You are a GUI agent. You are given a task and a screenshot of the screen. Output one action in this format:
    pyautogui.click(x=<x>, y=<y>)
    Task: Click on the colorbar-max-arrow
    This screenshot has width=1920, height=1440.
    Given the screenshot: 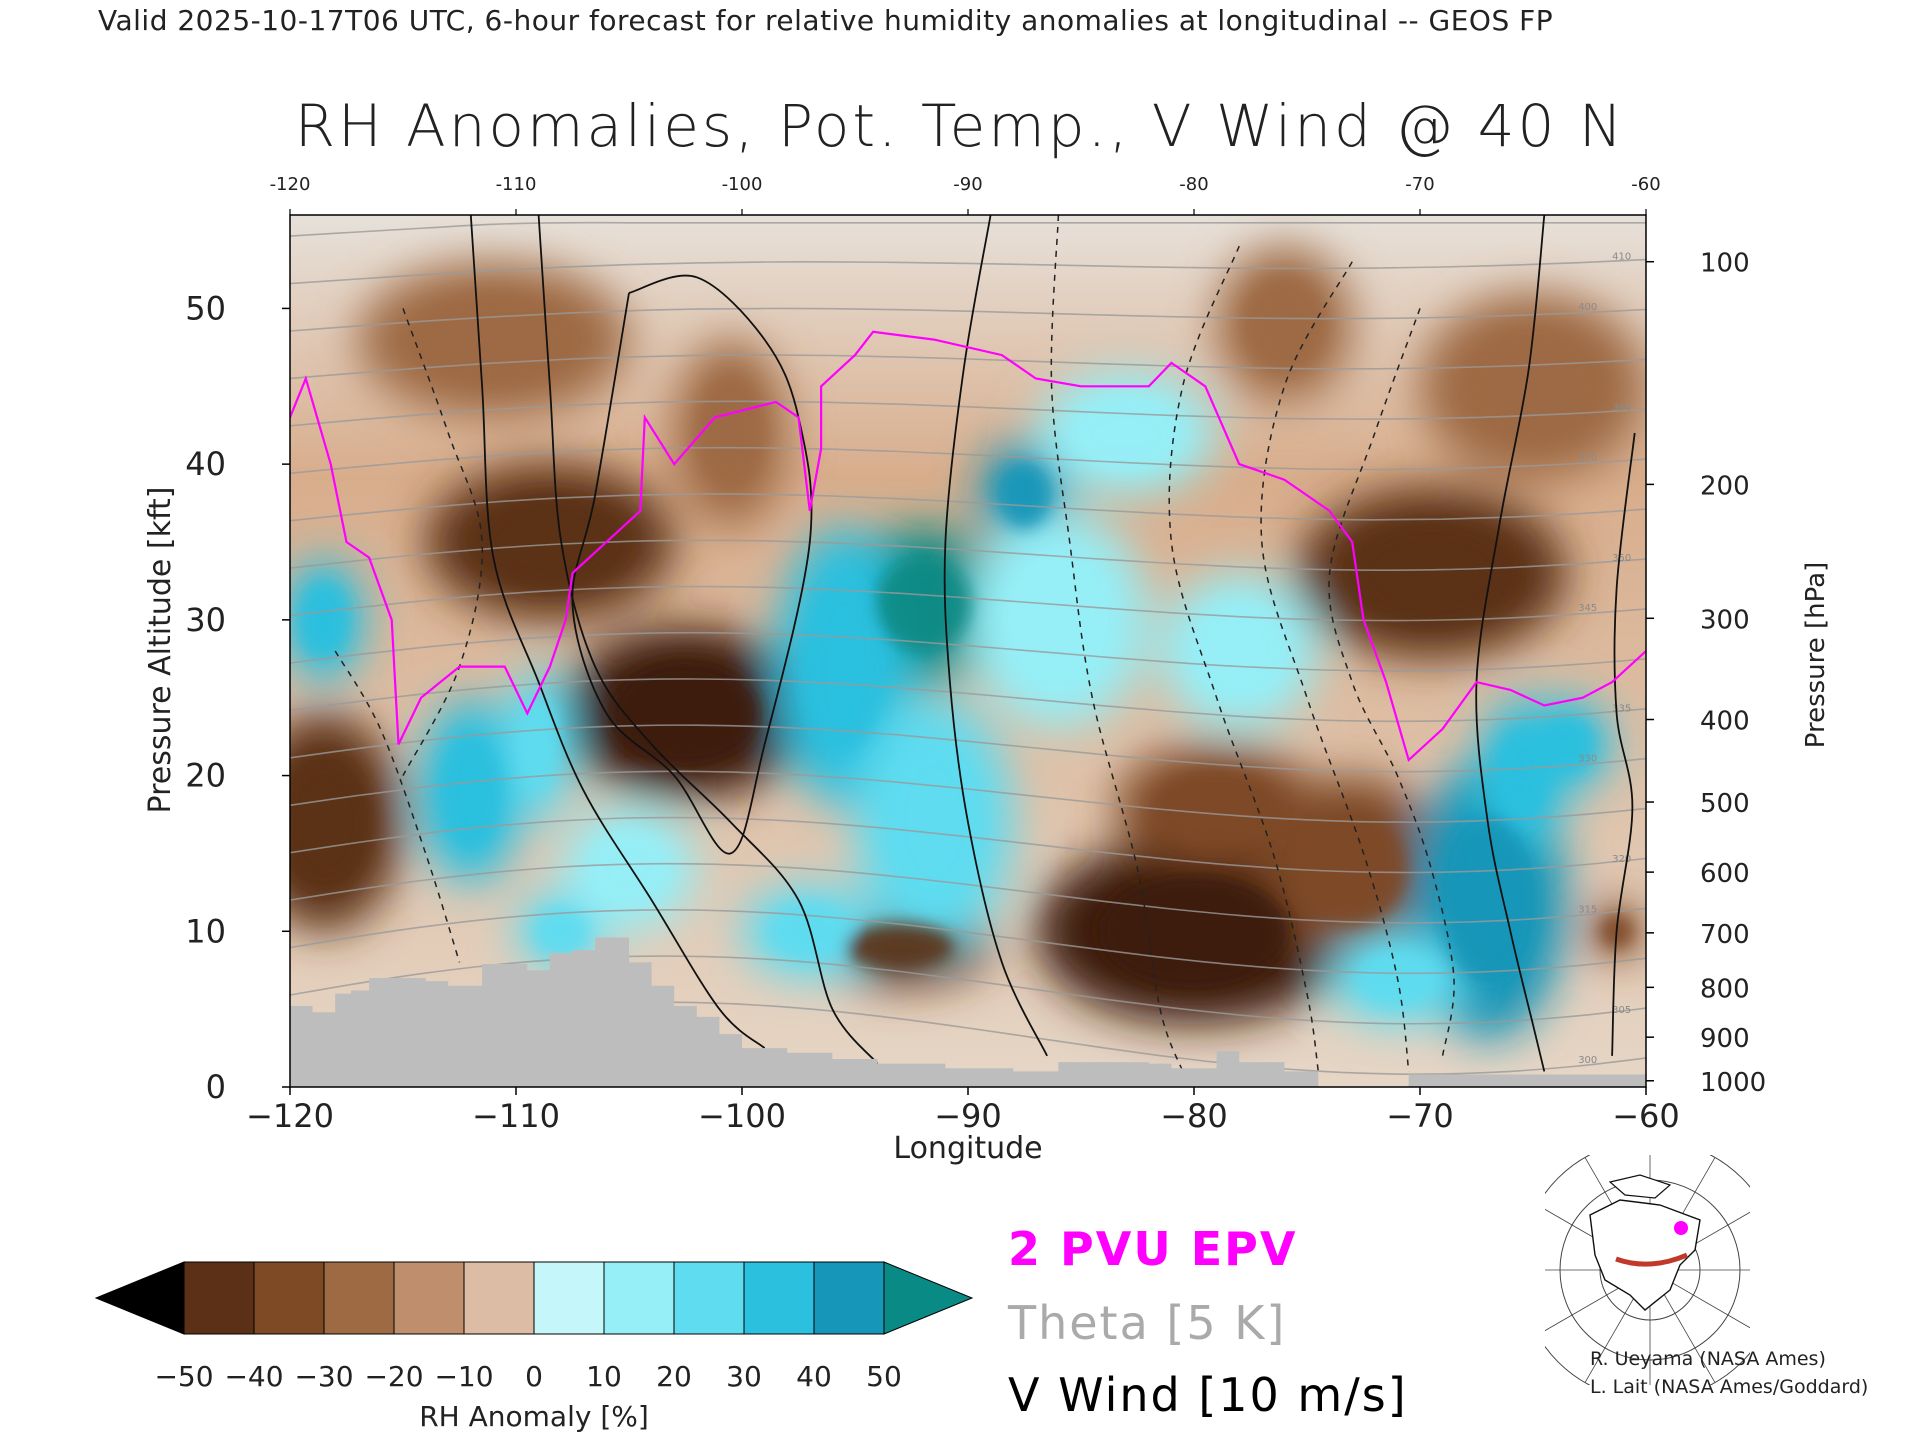 What is the action you would take?
    pyautogui.click(x=928, y=1298)
    